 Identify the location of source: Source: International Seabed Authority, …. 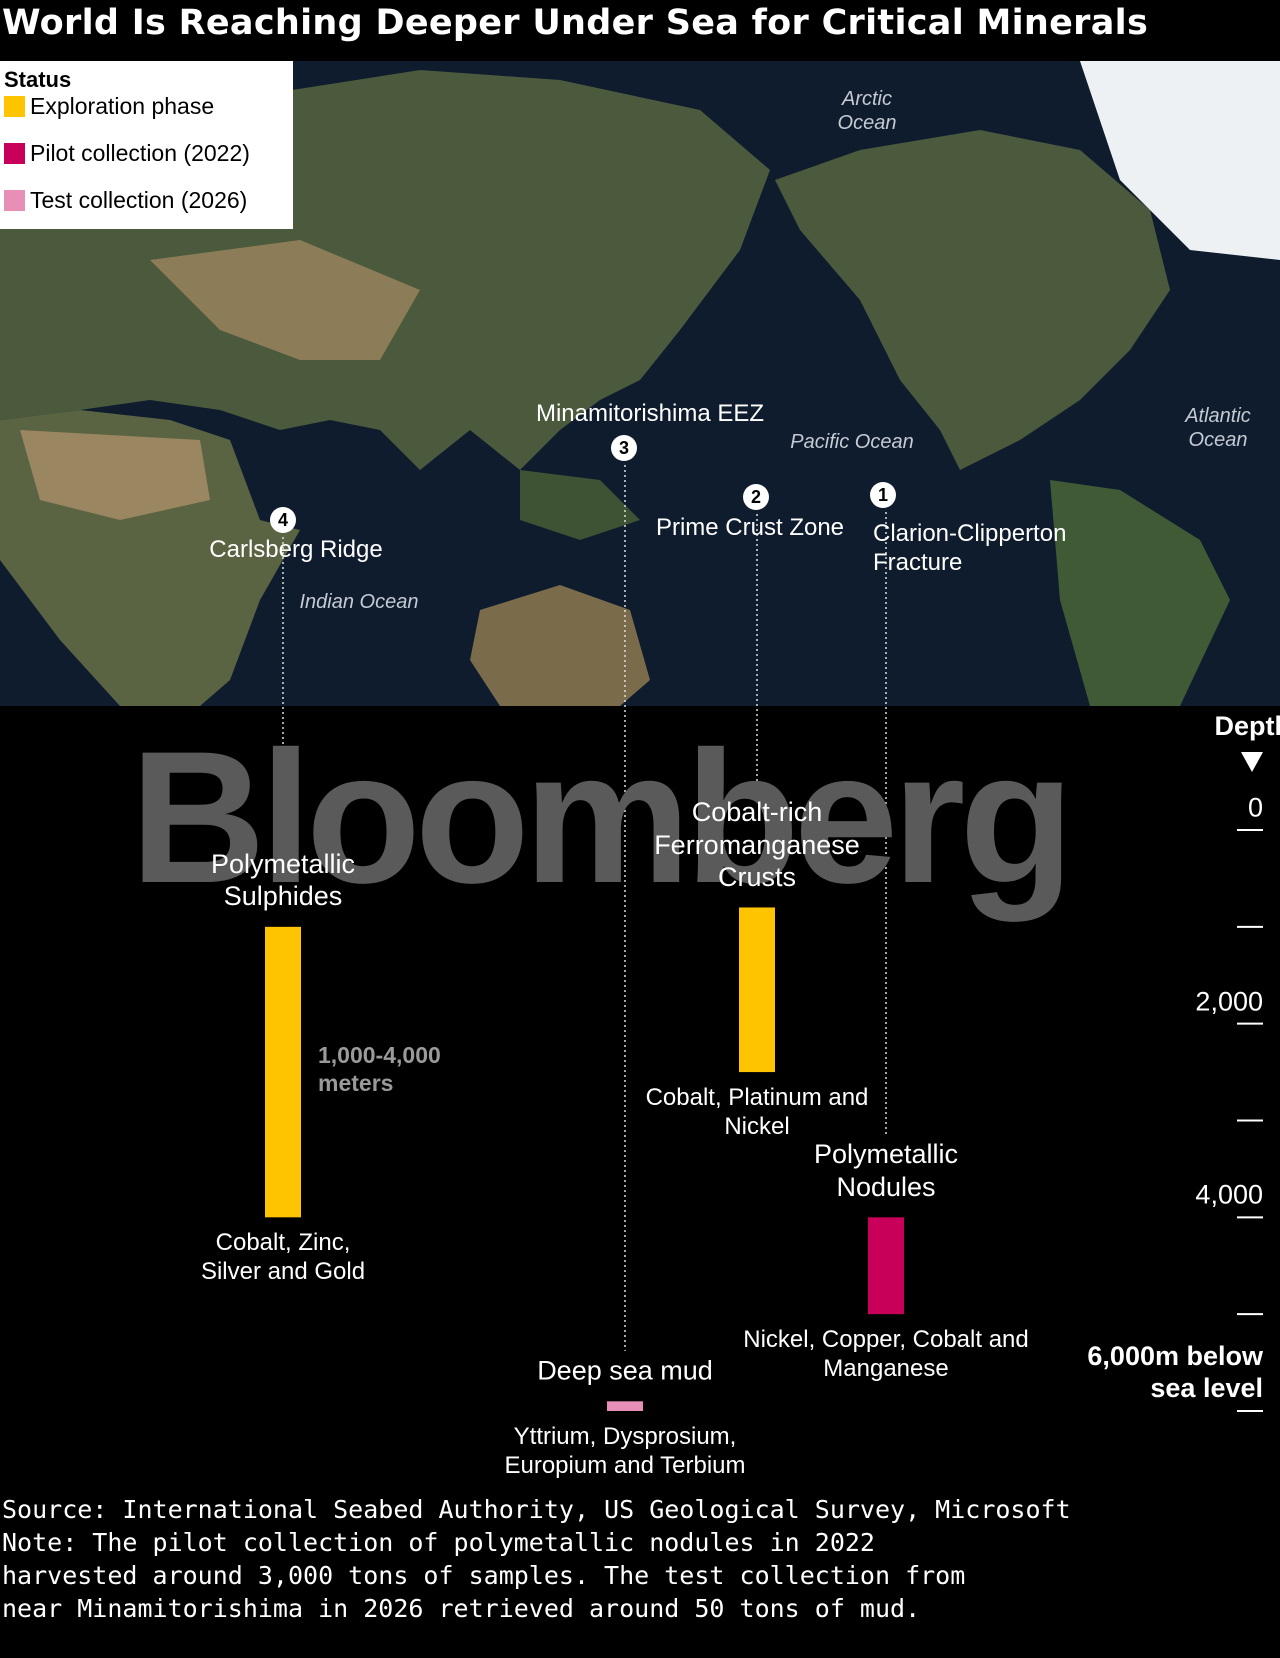
(536, 1509).